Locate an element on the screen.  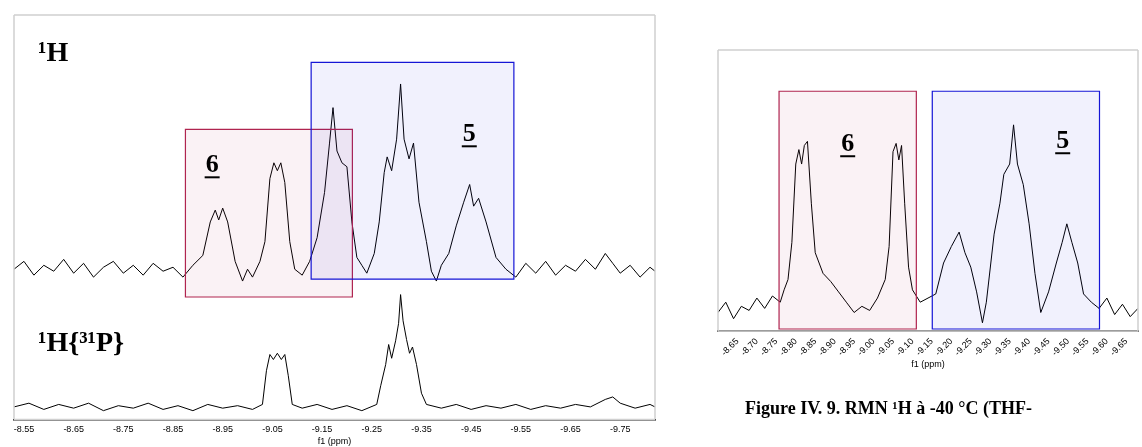
x-tick-label: -8.65 is located at coordinates (73, 429).